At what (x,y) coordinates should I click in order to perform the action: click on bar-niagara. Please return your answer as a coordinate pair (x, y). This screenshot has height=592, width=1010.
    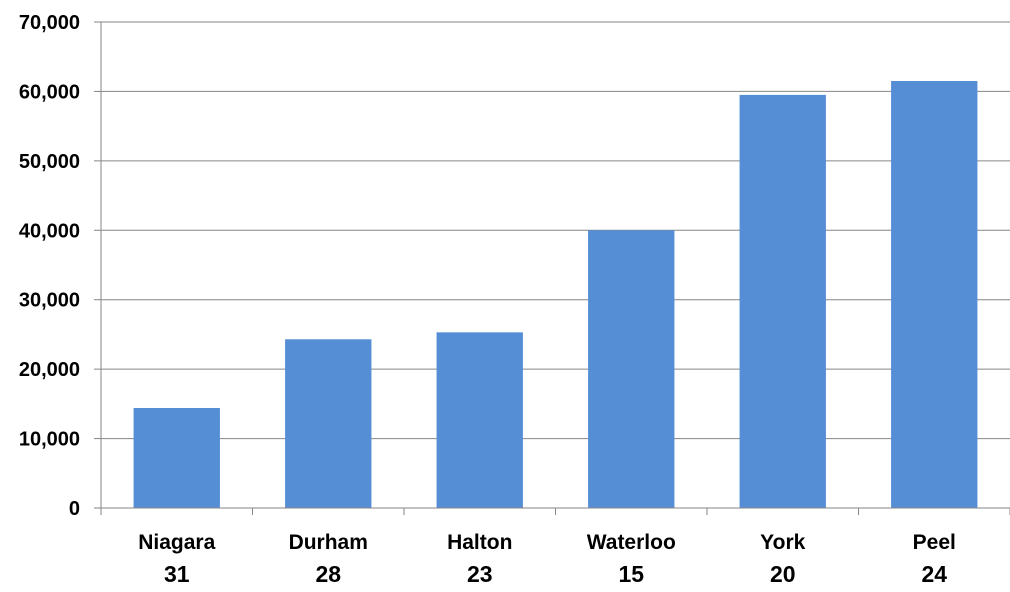
    Looking at the image, I should click on (176, 458).